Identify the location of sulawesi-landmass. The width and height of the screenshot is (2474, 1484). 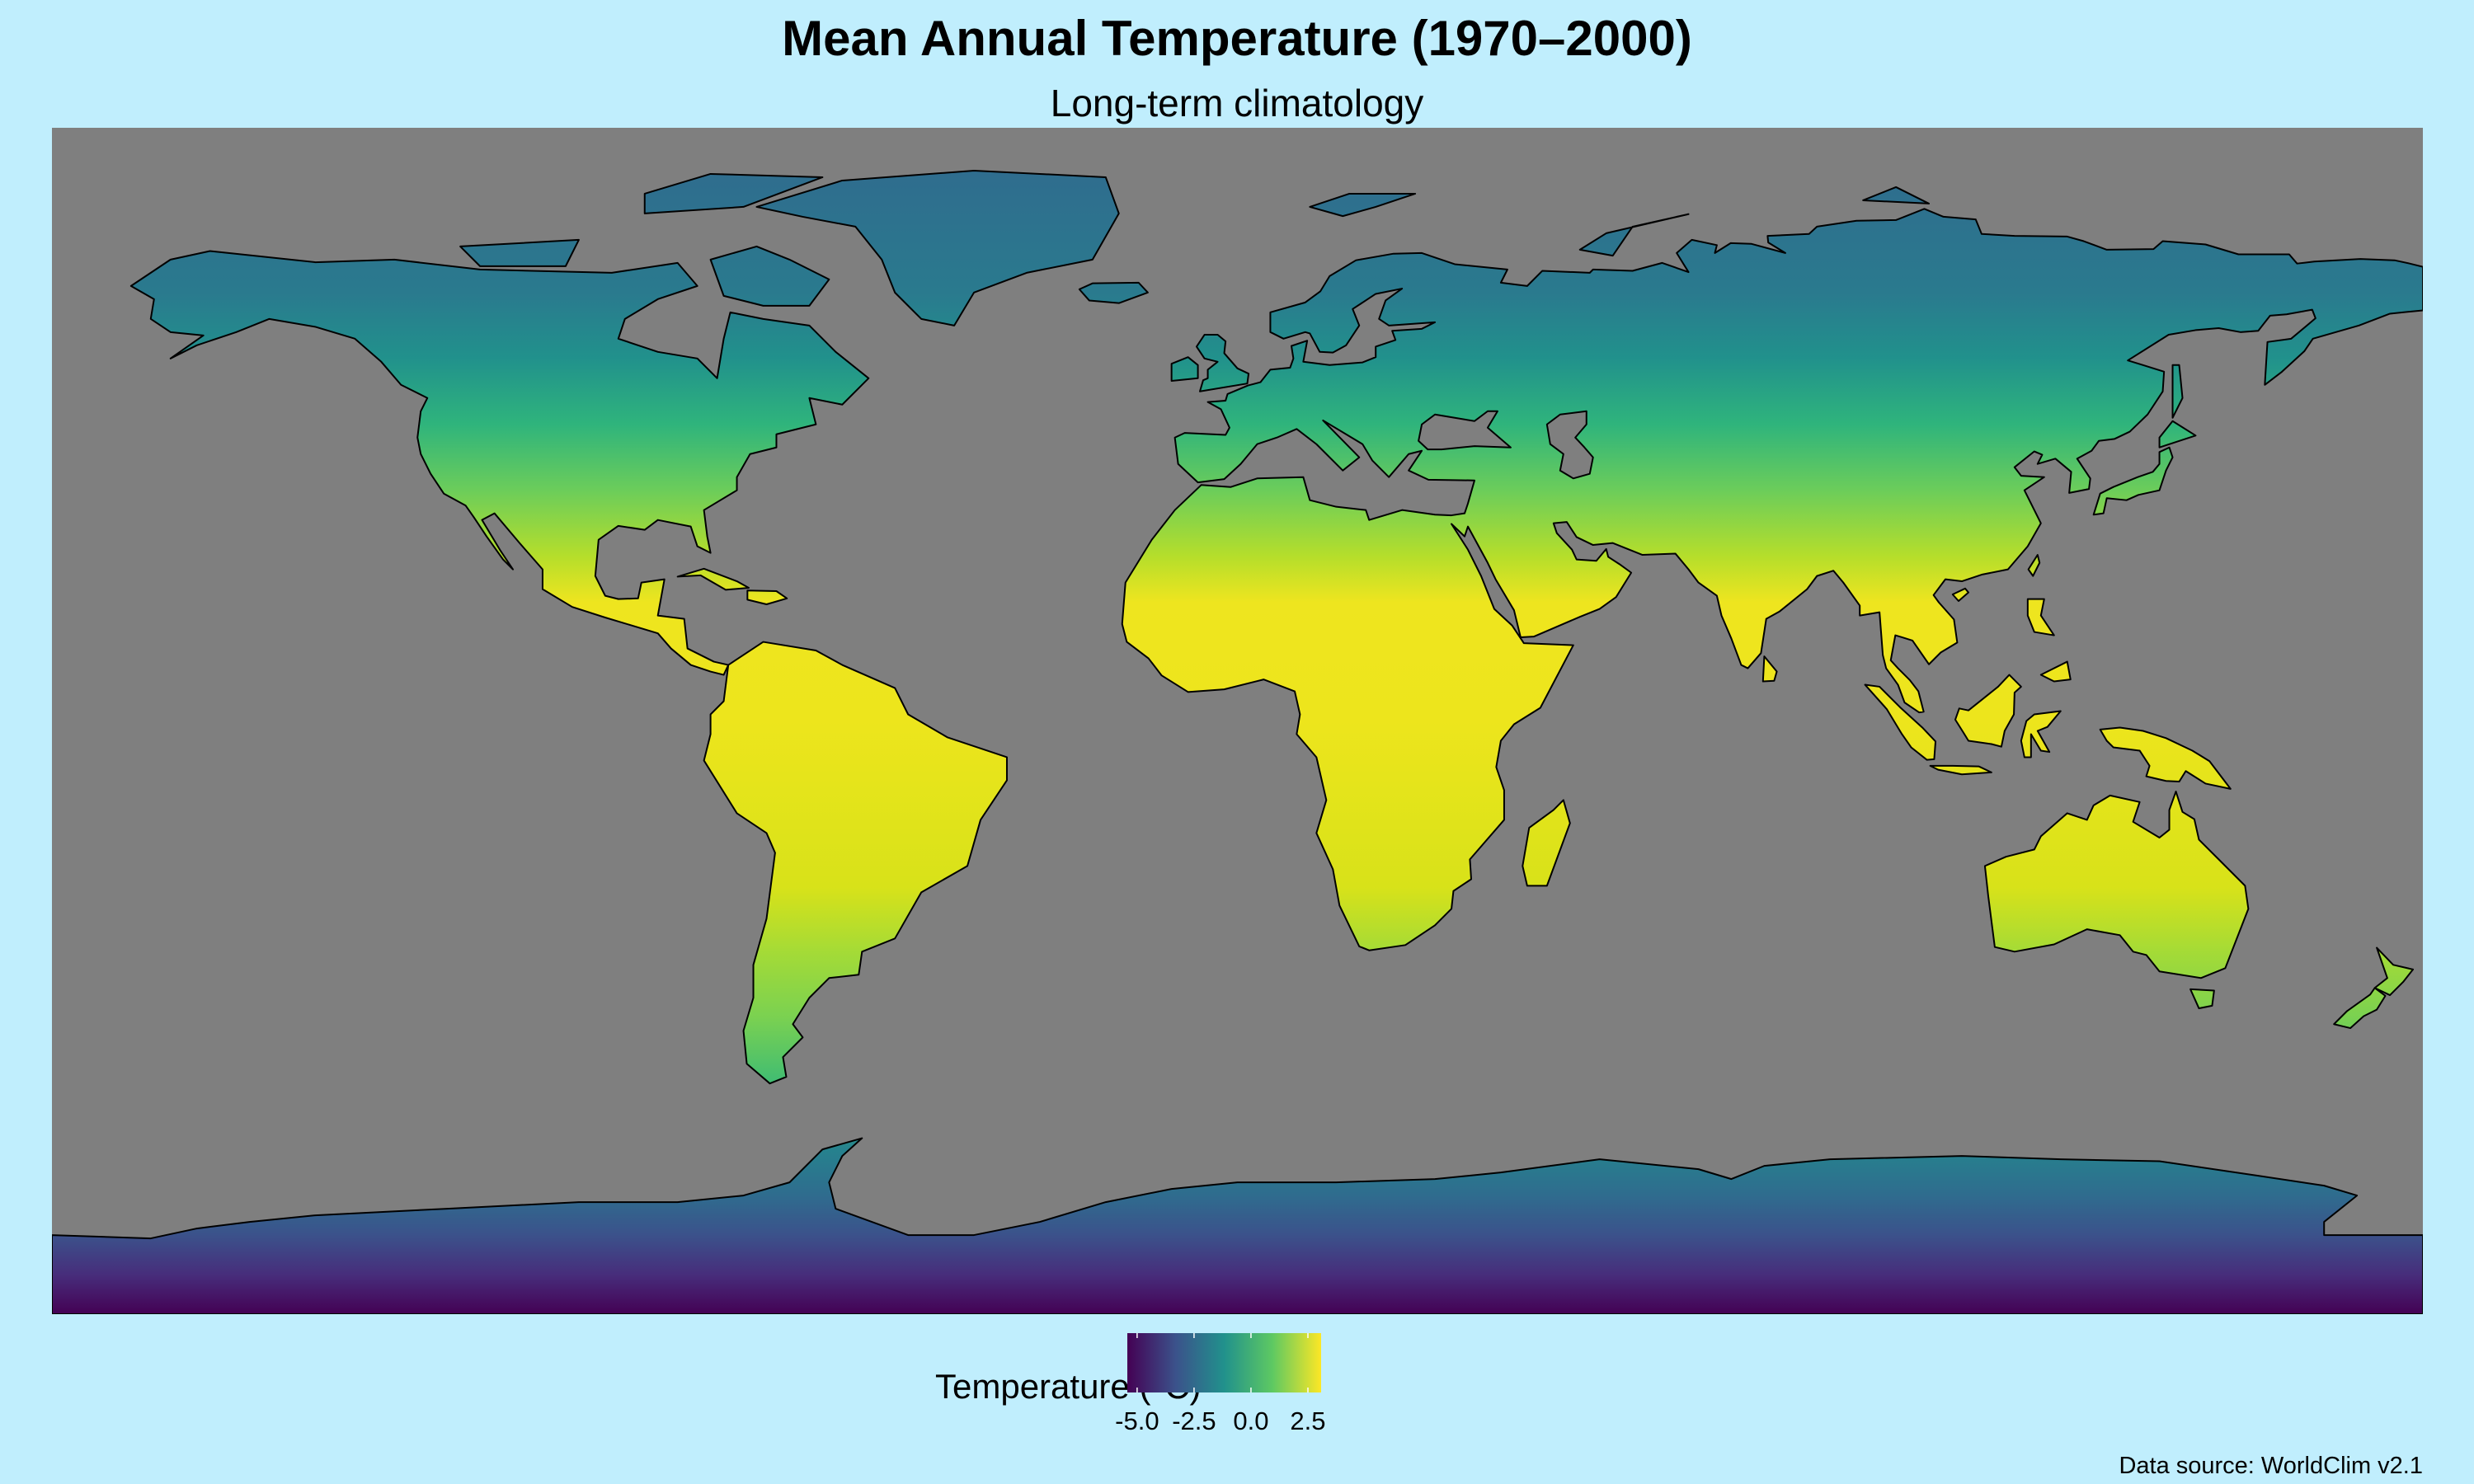
(2041, 734).